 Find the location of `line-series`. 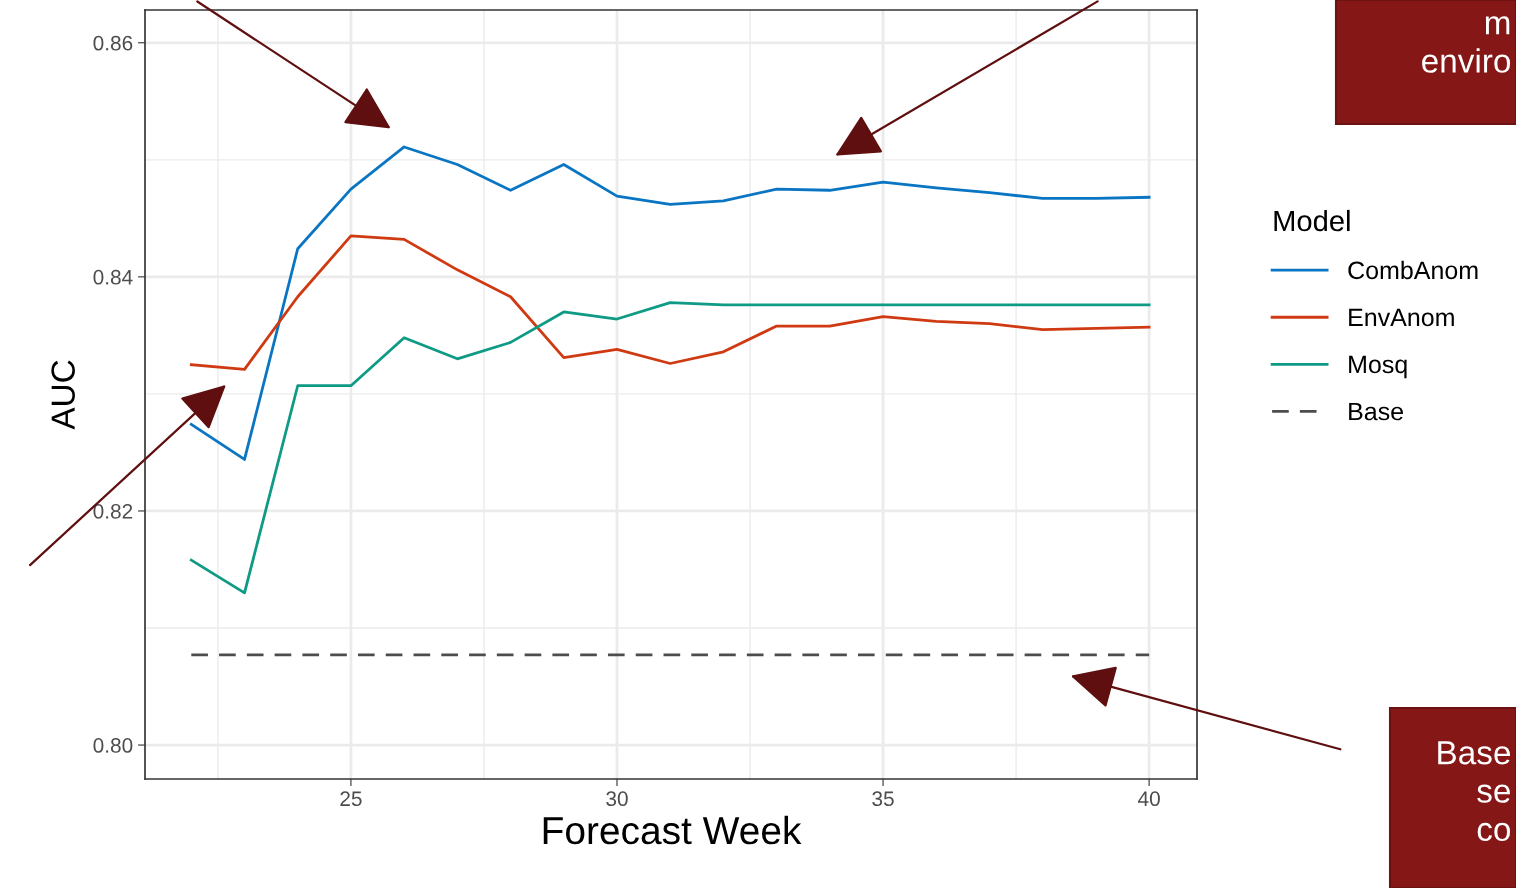

line-series is located at coordinates (670, 302).